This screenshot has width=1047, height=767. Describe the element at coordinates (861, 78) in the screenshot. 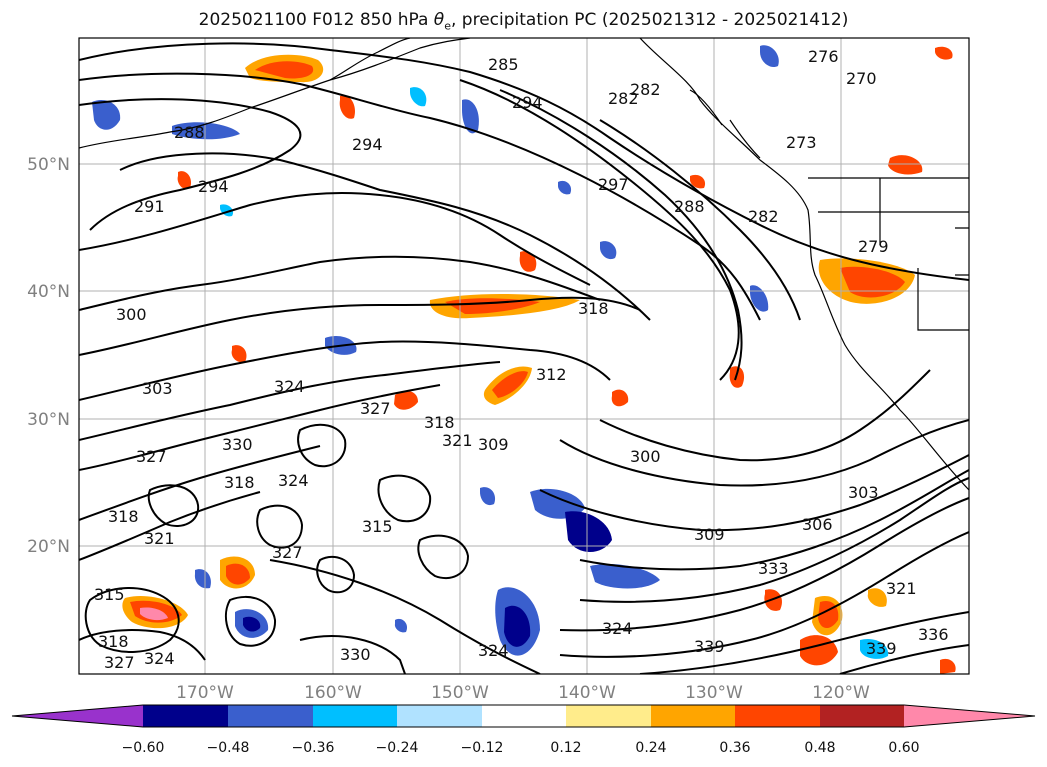

I see `contour-label: 270` at that location.